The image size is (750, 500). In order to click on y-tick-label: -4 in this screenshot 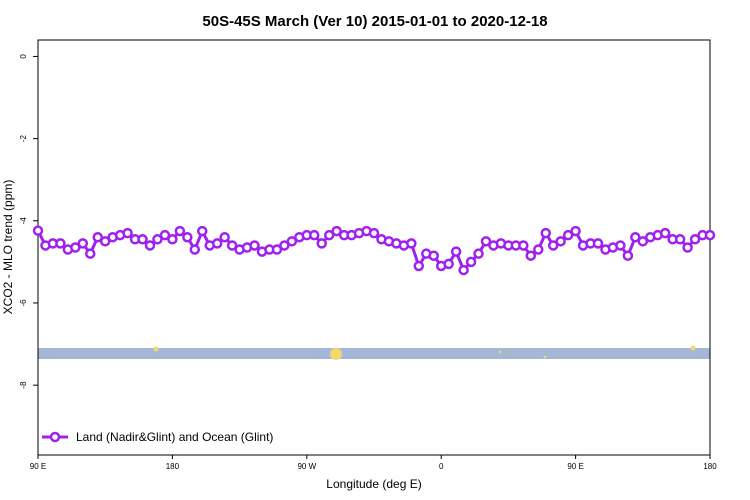, I will do `click(23, 221)`.